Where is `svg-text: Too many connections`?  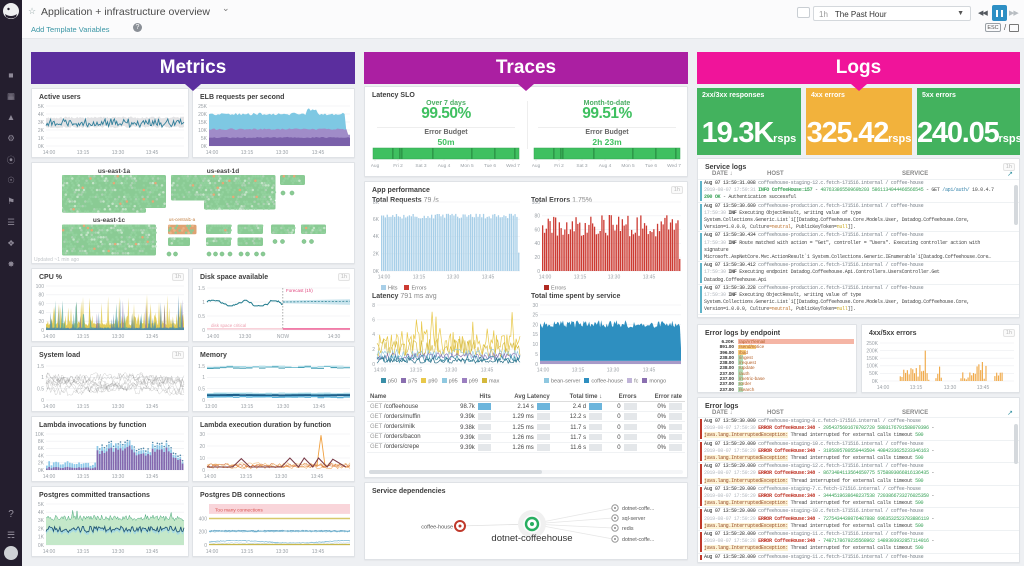
svg-text: Too many connections is located at coordinates (239, 511).